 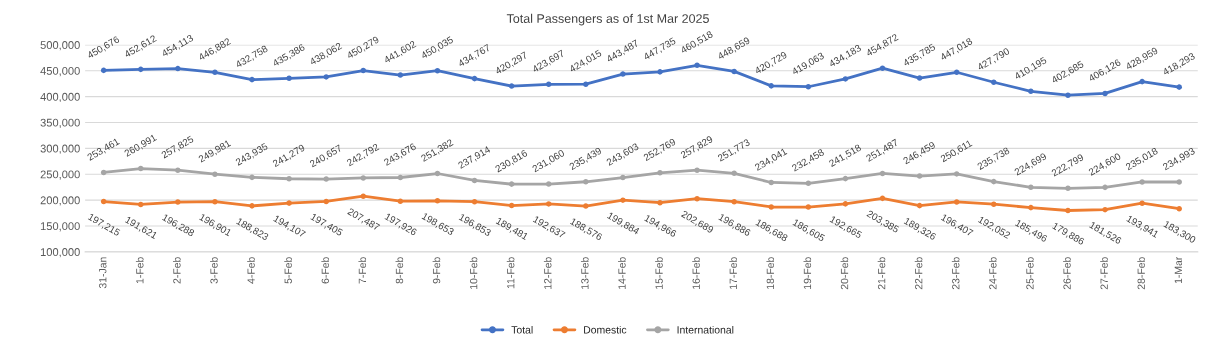 I want to click on x-tick-label: 31-Jan, so click(x=103, y=273).